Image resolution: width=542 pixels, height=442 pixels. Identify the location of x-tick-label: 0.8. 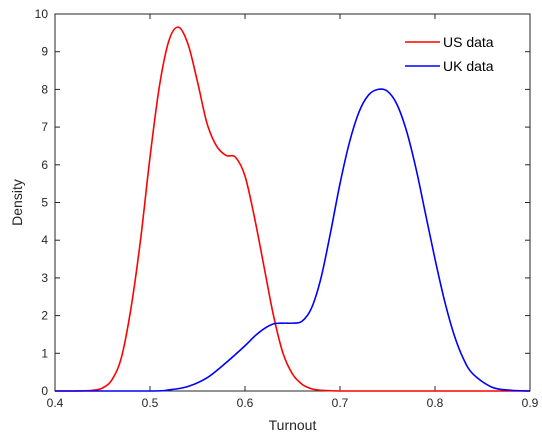
(435, 403).